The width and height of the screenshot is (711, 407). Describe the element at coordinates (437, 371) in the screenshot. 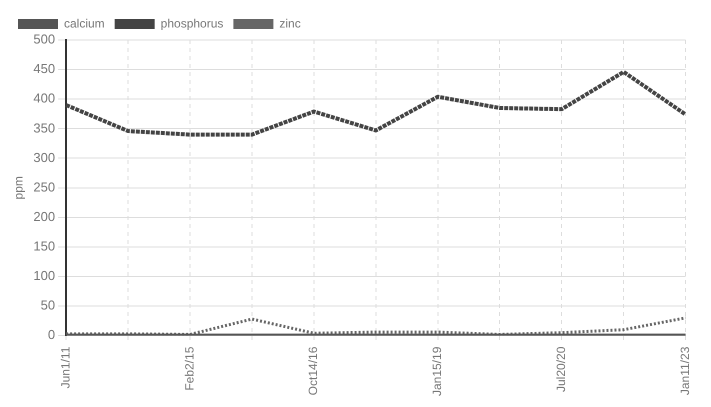

I see `x-tick-label: Jan15/19` at that location.